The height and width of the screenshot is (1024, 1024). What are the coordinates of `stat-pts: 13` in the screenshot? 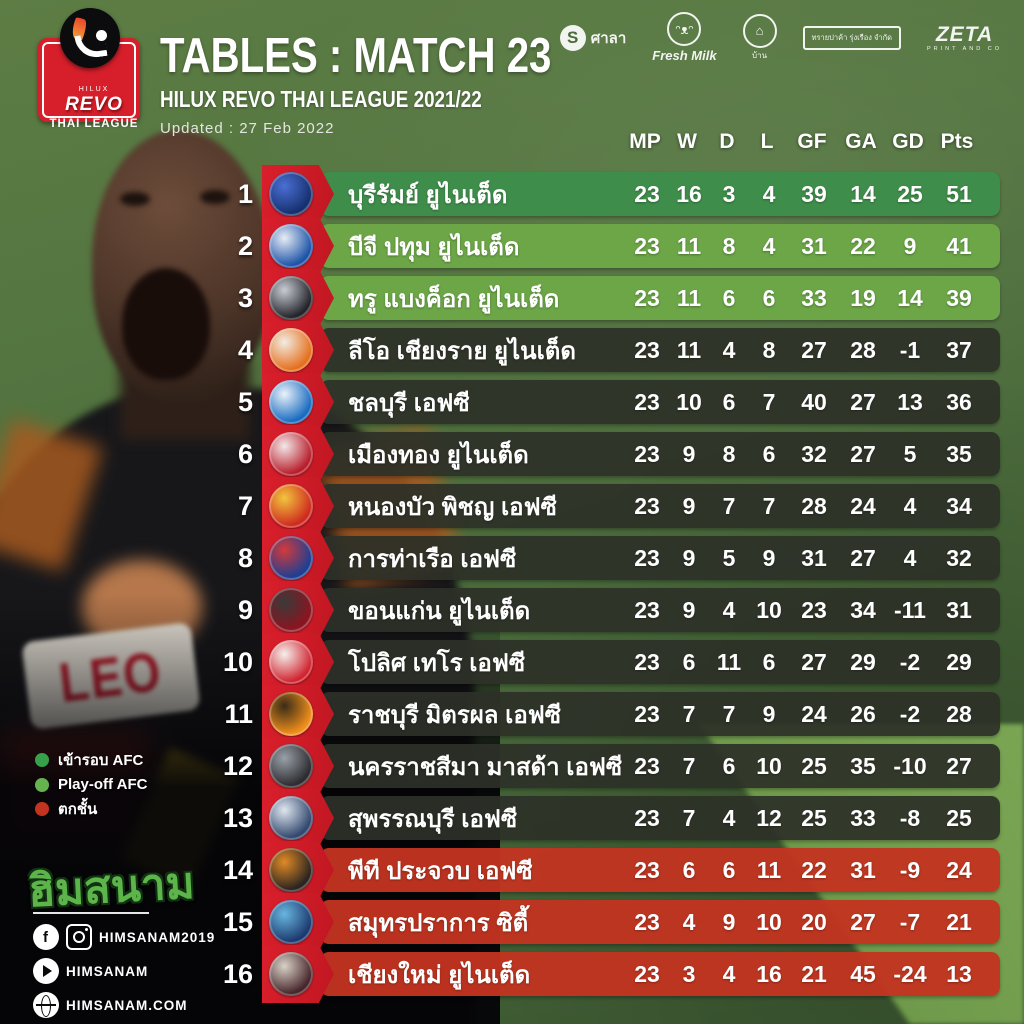 It's located at (959, 973).